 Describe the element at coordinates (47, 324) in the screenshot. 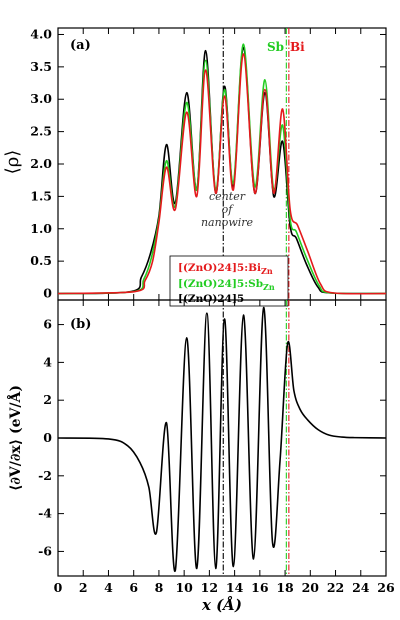

I see `y-tick-label: 6` at that location.